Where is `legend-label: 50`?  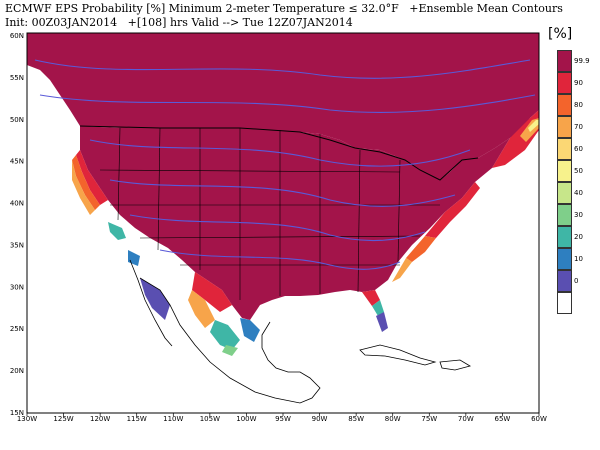
legend-label: 50 is located at coordinates (578, 171).